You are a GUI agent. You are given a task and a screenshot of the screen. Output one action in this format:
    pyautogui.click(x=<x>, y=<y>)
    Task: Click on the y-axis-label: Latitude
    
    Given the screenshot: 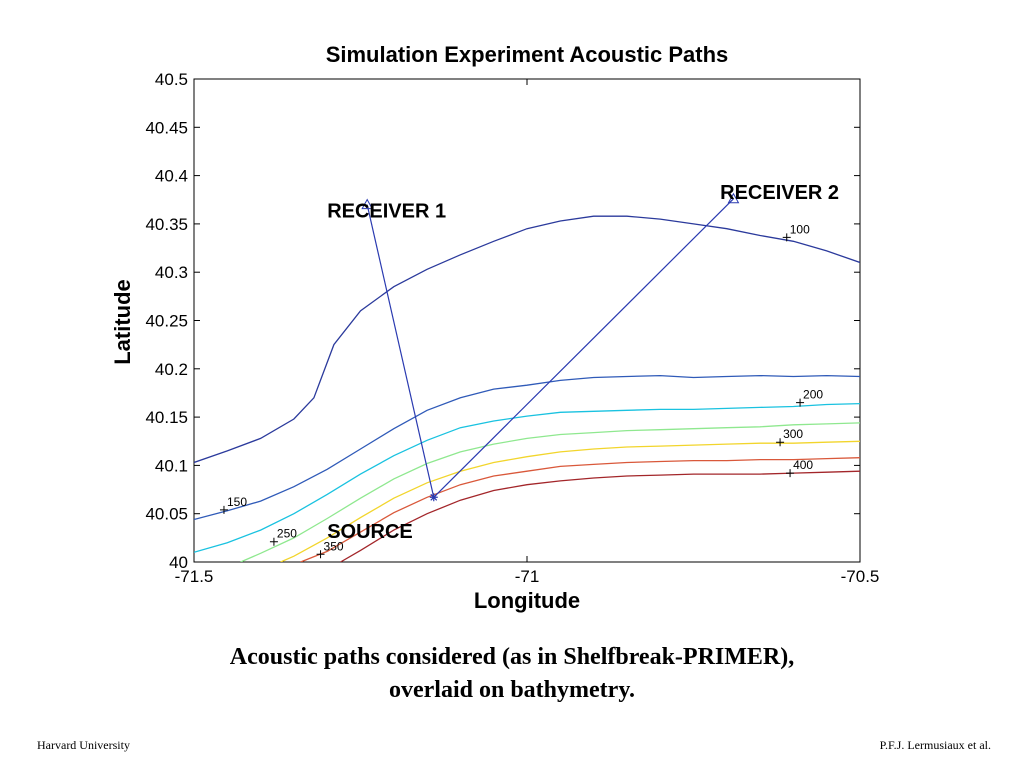 What is the action you would take?
    pyautogui.click(x=122, y=322)
    